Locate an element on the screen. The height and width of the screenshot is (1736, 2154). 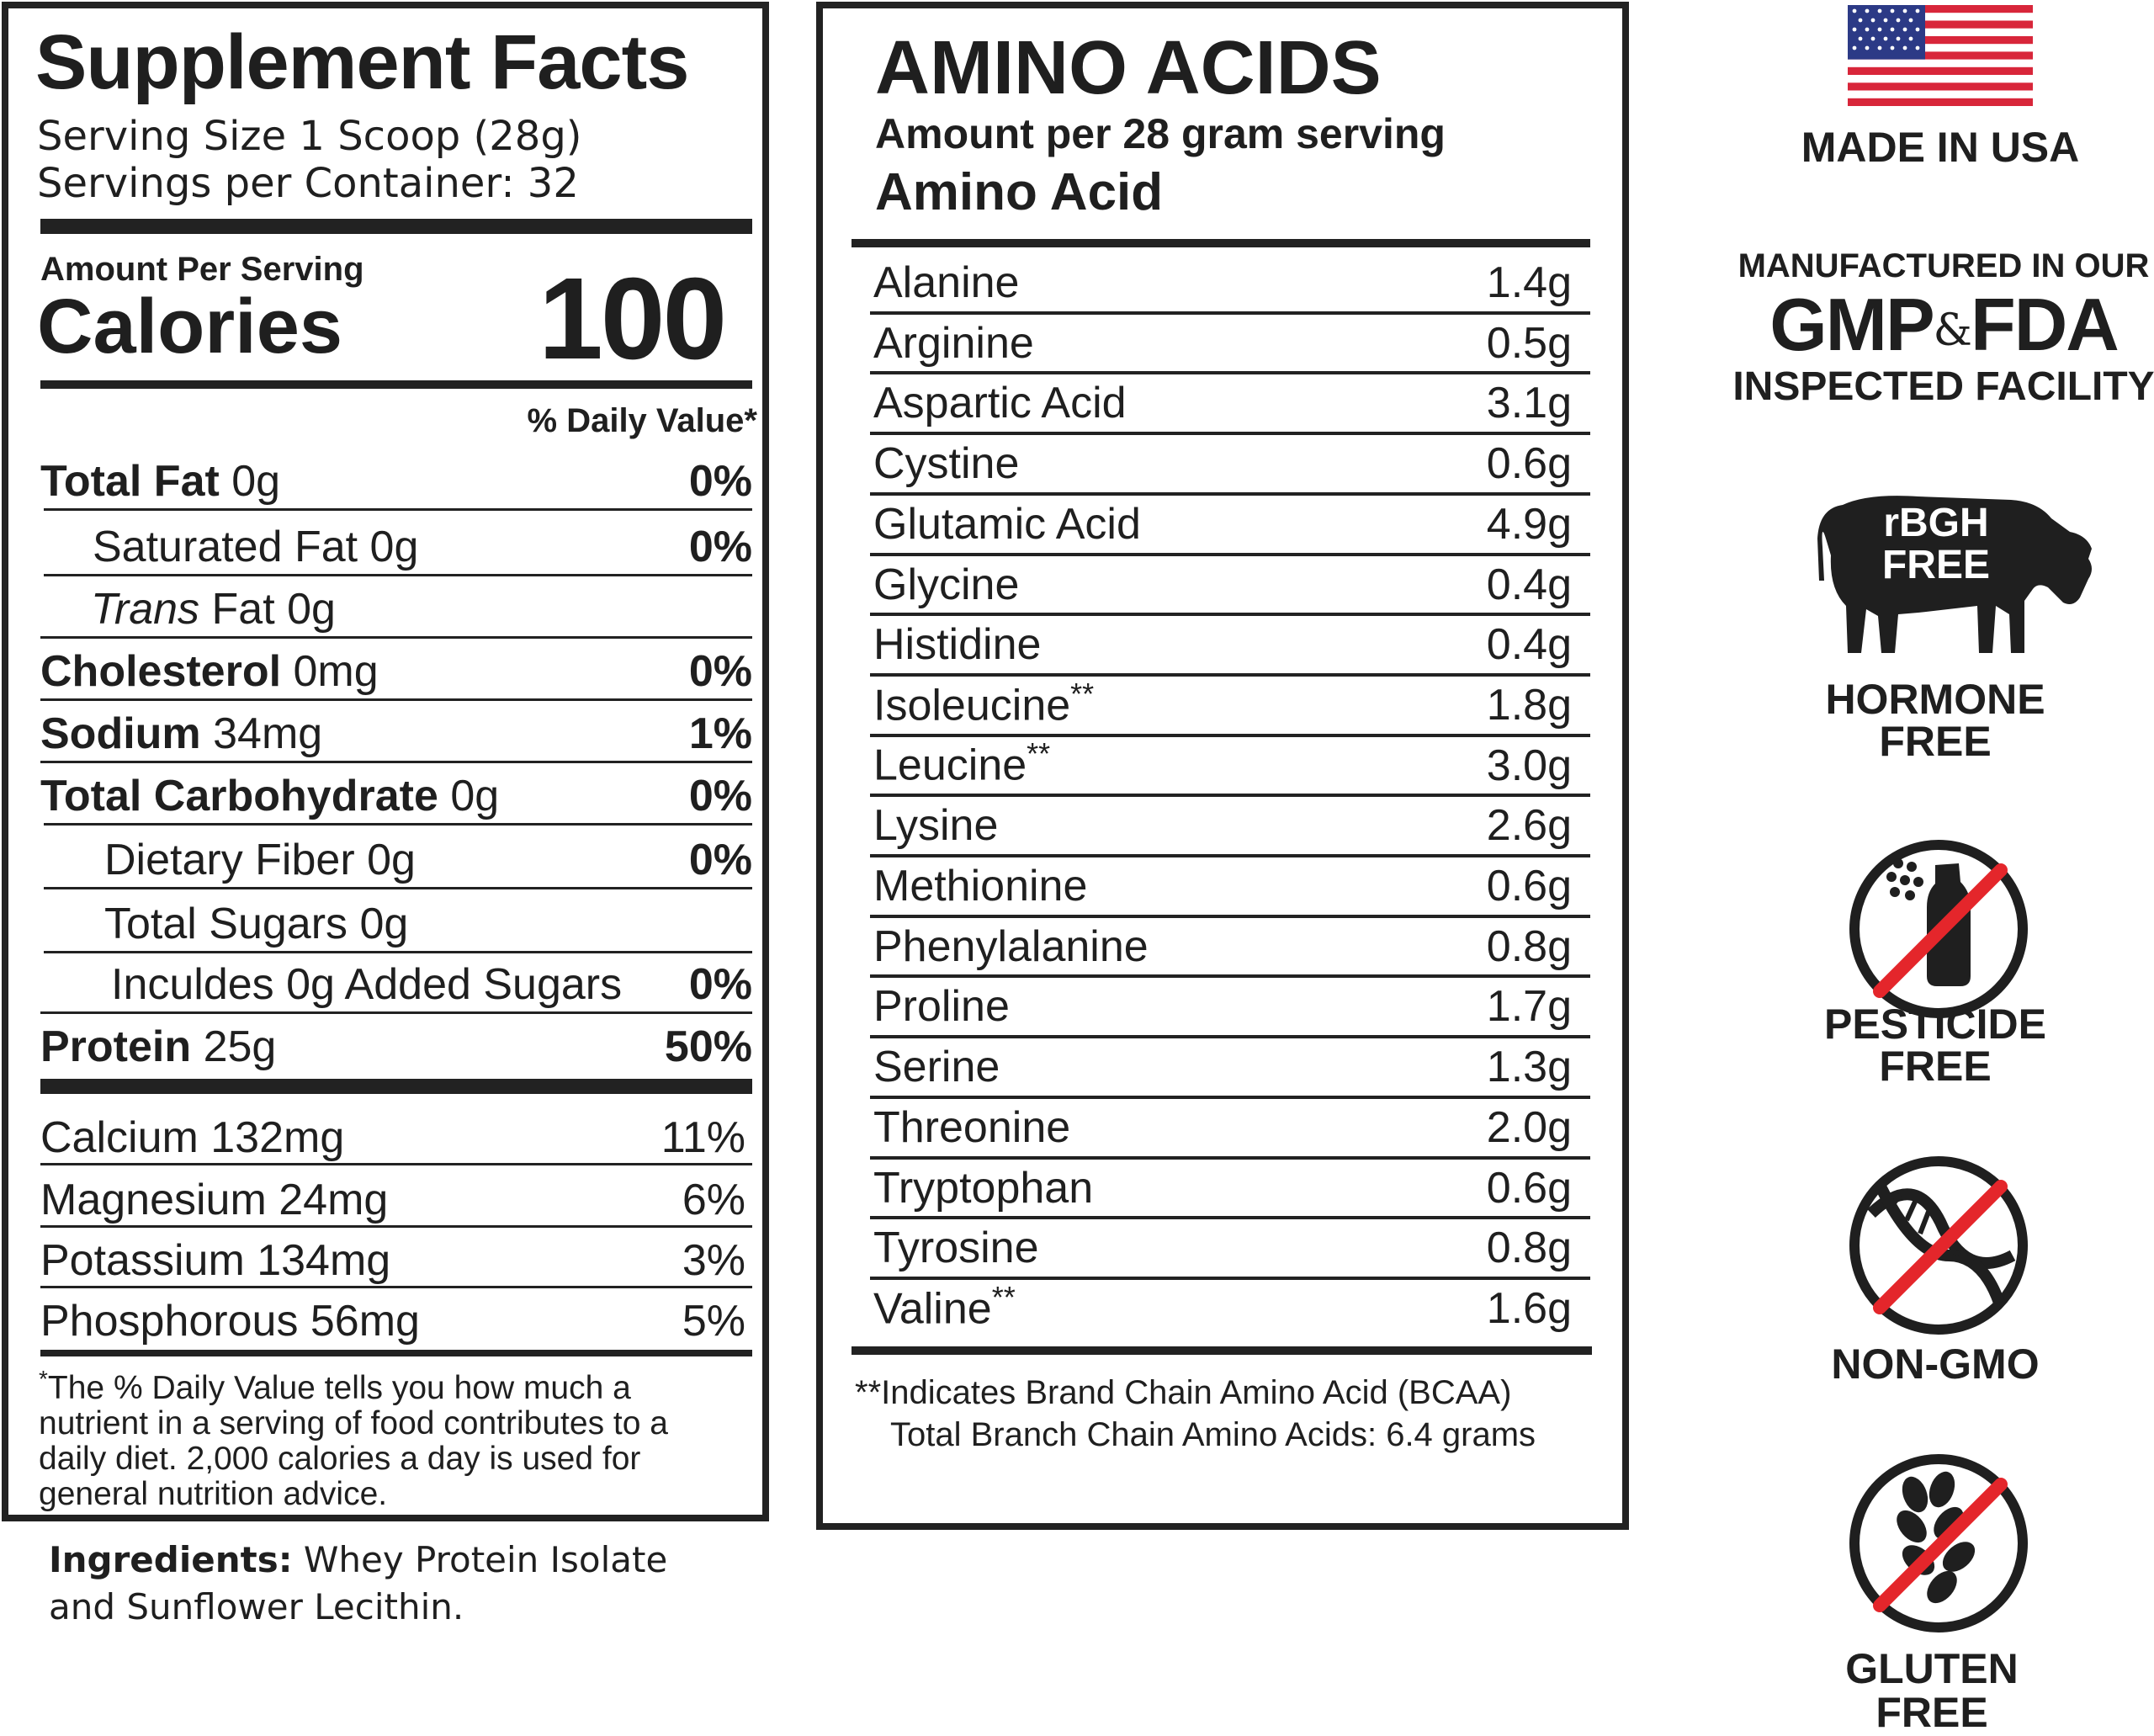
gluten-free-line2: FREE is located at coordinates (1931, 1712).